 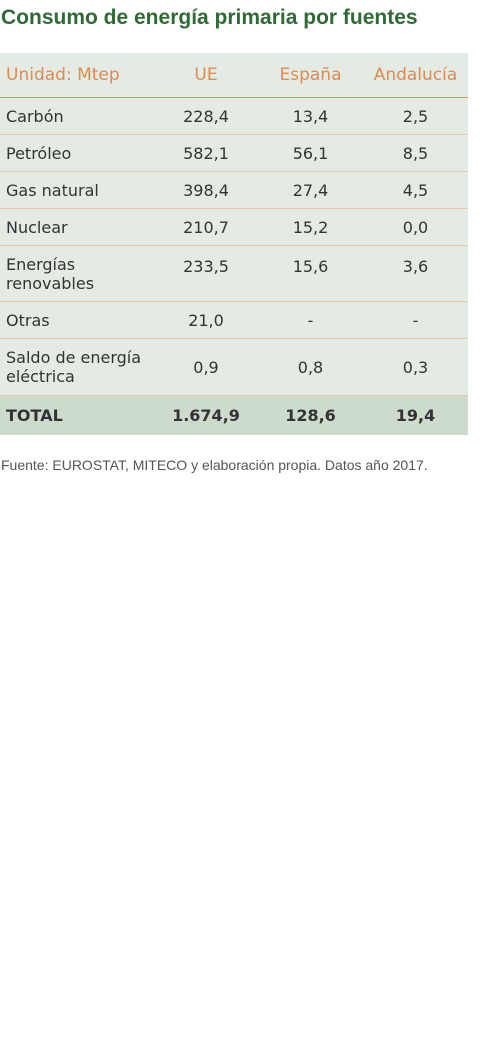 I want to click on cell-andalucia: 0,0, so click(x=415, y=227).